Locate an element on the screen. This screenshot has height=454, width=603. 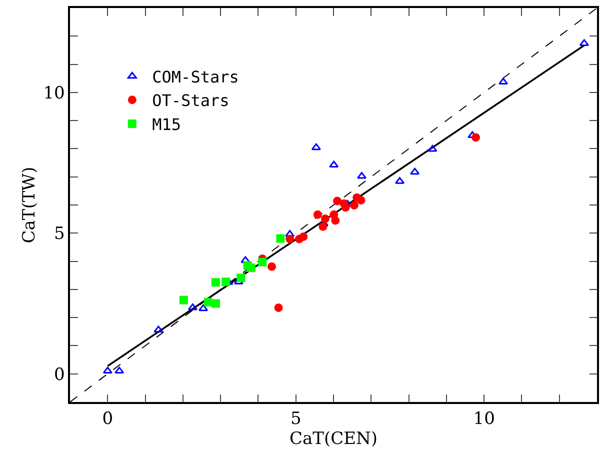
x-tick-label: 10 is located at coordinates (484, 419).